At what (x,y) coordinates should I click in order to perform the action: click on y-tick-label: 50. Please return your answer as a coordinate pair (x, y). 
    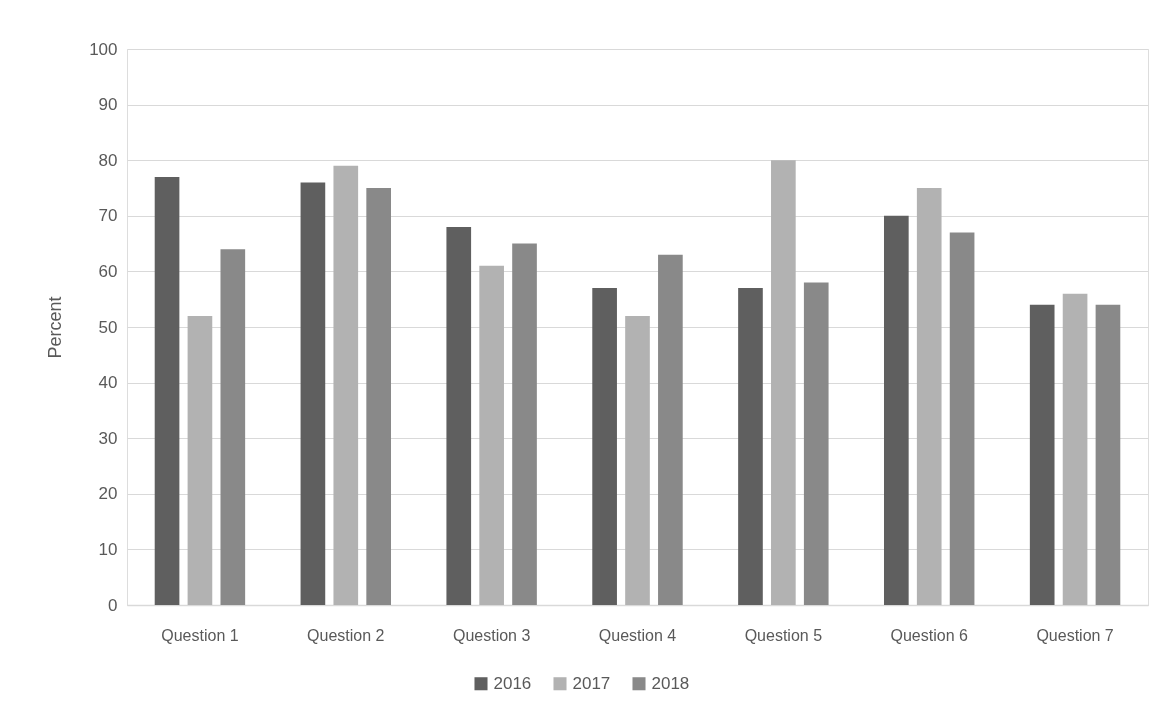
    Looking at the image, I should click on (108, 327).